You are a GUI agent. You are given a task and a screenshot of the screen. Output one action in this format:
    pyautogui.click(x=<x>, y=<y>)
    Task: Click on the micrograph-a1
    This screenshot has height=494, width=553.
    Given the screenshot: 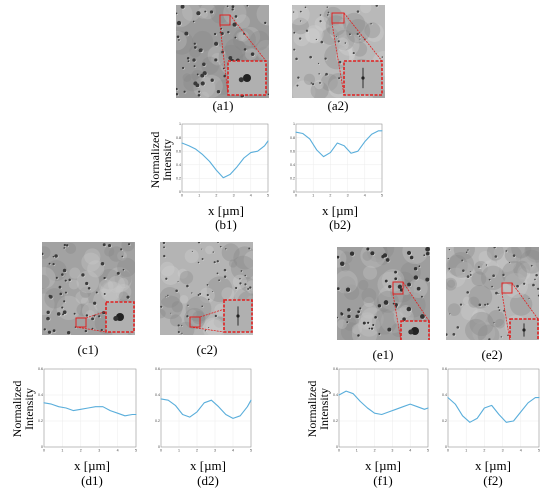 What is the action you would take?
    pyautogui.click(x=222, y=51)
    